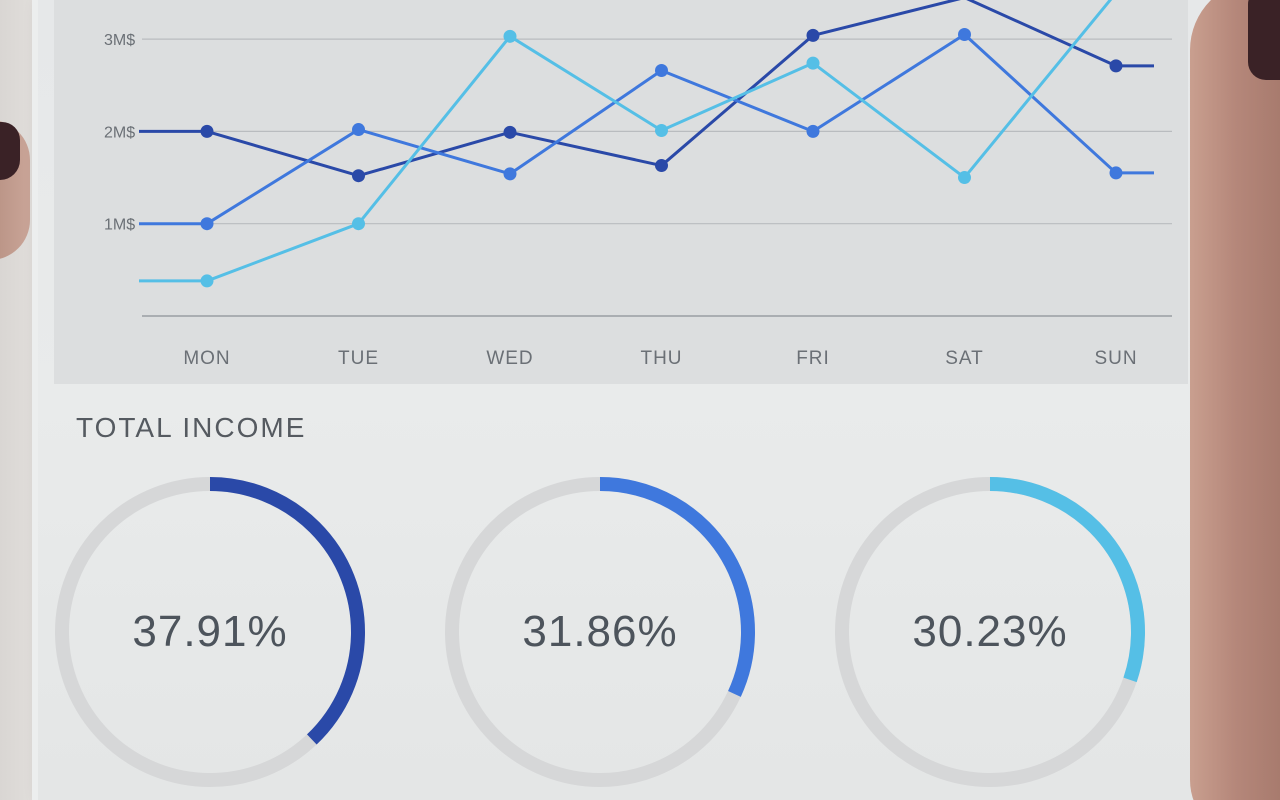 Image resolution: width=1280 pixels, height=800 pixels. I want to click on x-tick-label: MON, so click(206, 358).